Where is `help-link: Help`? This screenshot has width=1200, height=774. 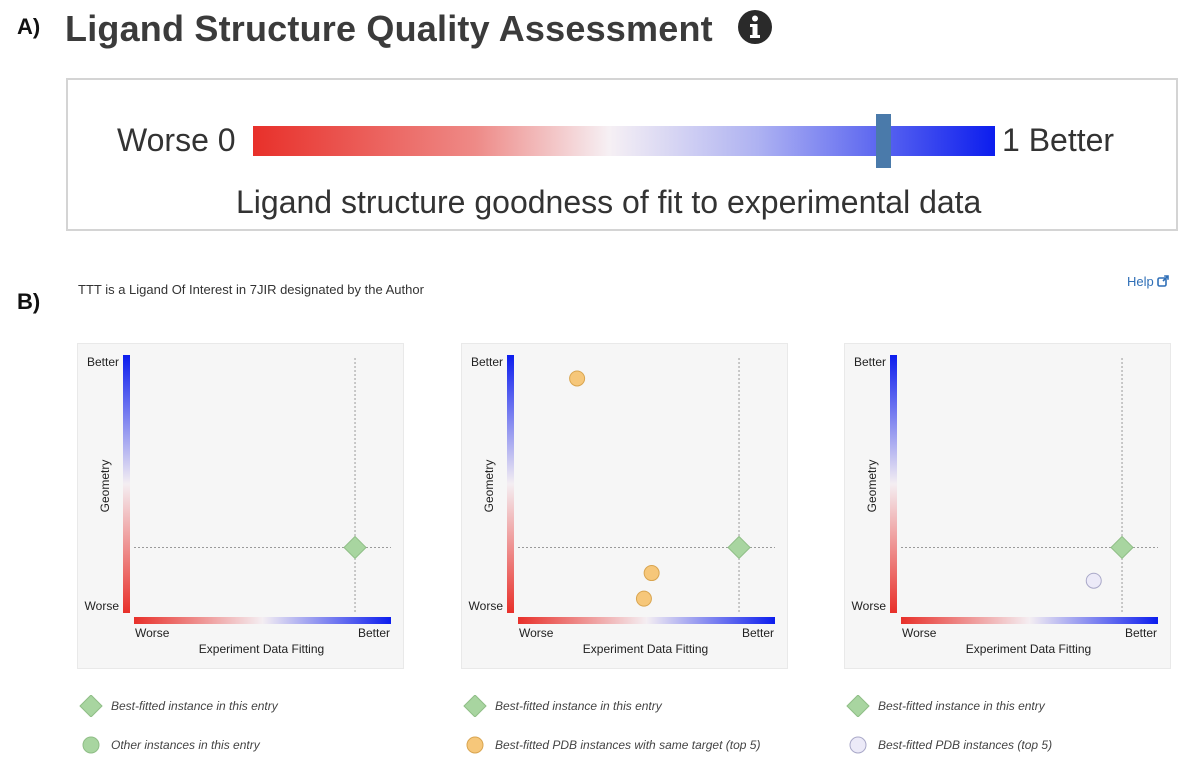
help-link: Help is located at coordinates (1148, 281).